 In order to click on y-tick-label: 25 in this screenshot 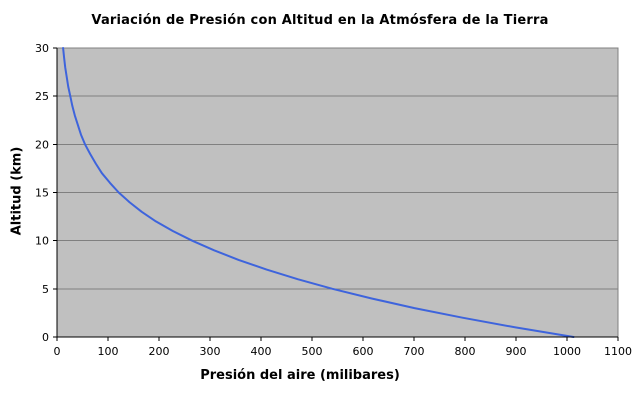, I will do `click(42, 96)`.